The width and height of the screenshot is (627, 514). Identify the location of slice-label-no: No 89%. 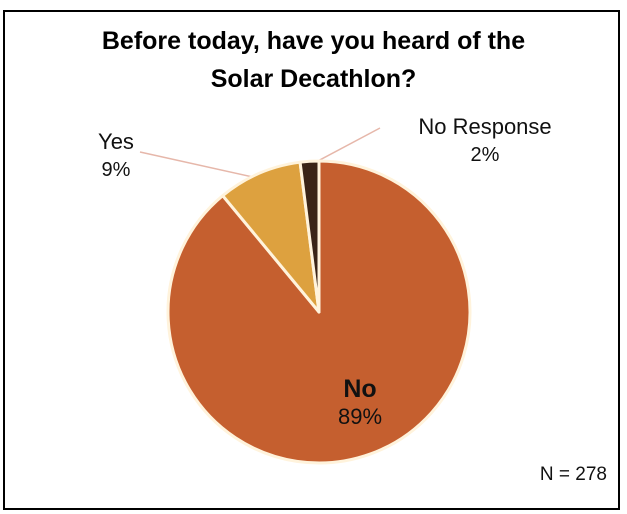
(360, 403).